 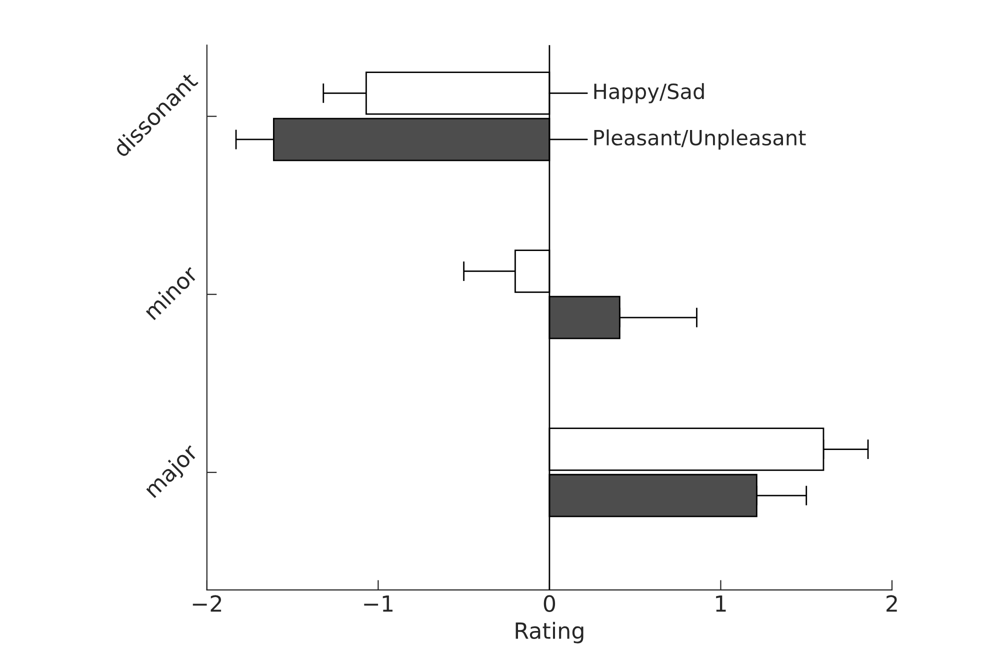 I want to click on x-tick-label: 1, so click(x=721, y=603).